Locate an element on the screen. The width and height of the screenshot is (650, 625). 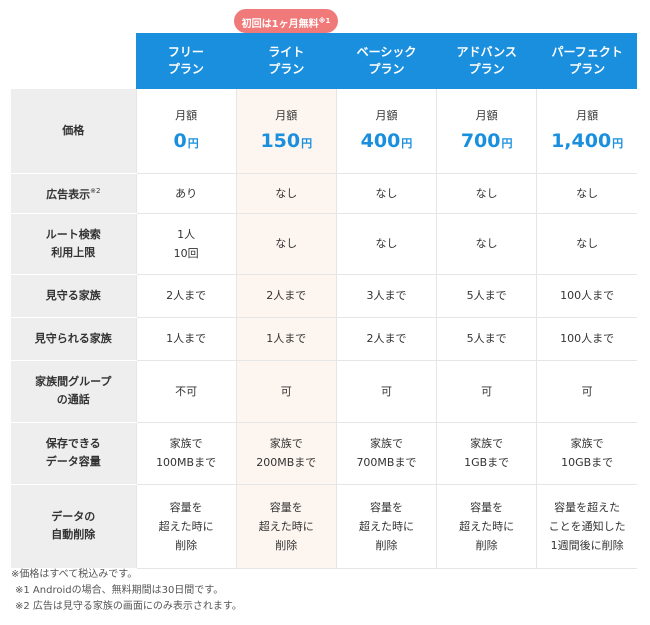
table-row-route-search: ルート検索 利用上限 1人 10回 なし なし なし なし is located at coordinates (324, 244).